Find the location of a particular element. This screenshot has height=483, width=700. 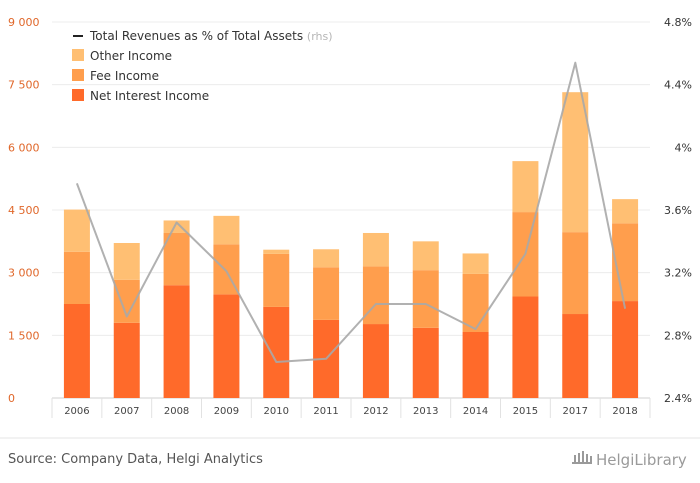

helgi-library-logo: HelgiLibrary is located at coordinates (629, 460).